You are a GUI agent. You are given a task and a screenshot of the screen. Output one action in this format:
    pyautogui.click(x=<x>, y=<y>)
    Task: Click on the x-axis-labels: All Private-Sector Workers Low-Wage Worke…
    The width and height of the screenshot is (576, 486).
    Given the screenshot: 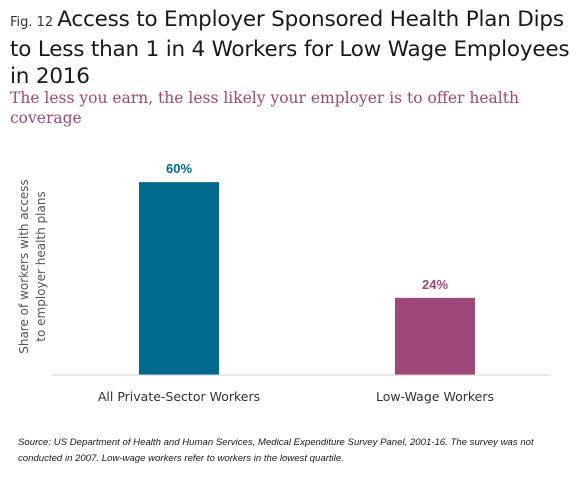 What is the action you would take?
    pyautogui.click(x=296, y=396)
    